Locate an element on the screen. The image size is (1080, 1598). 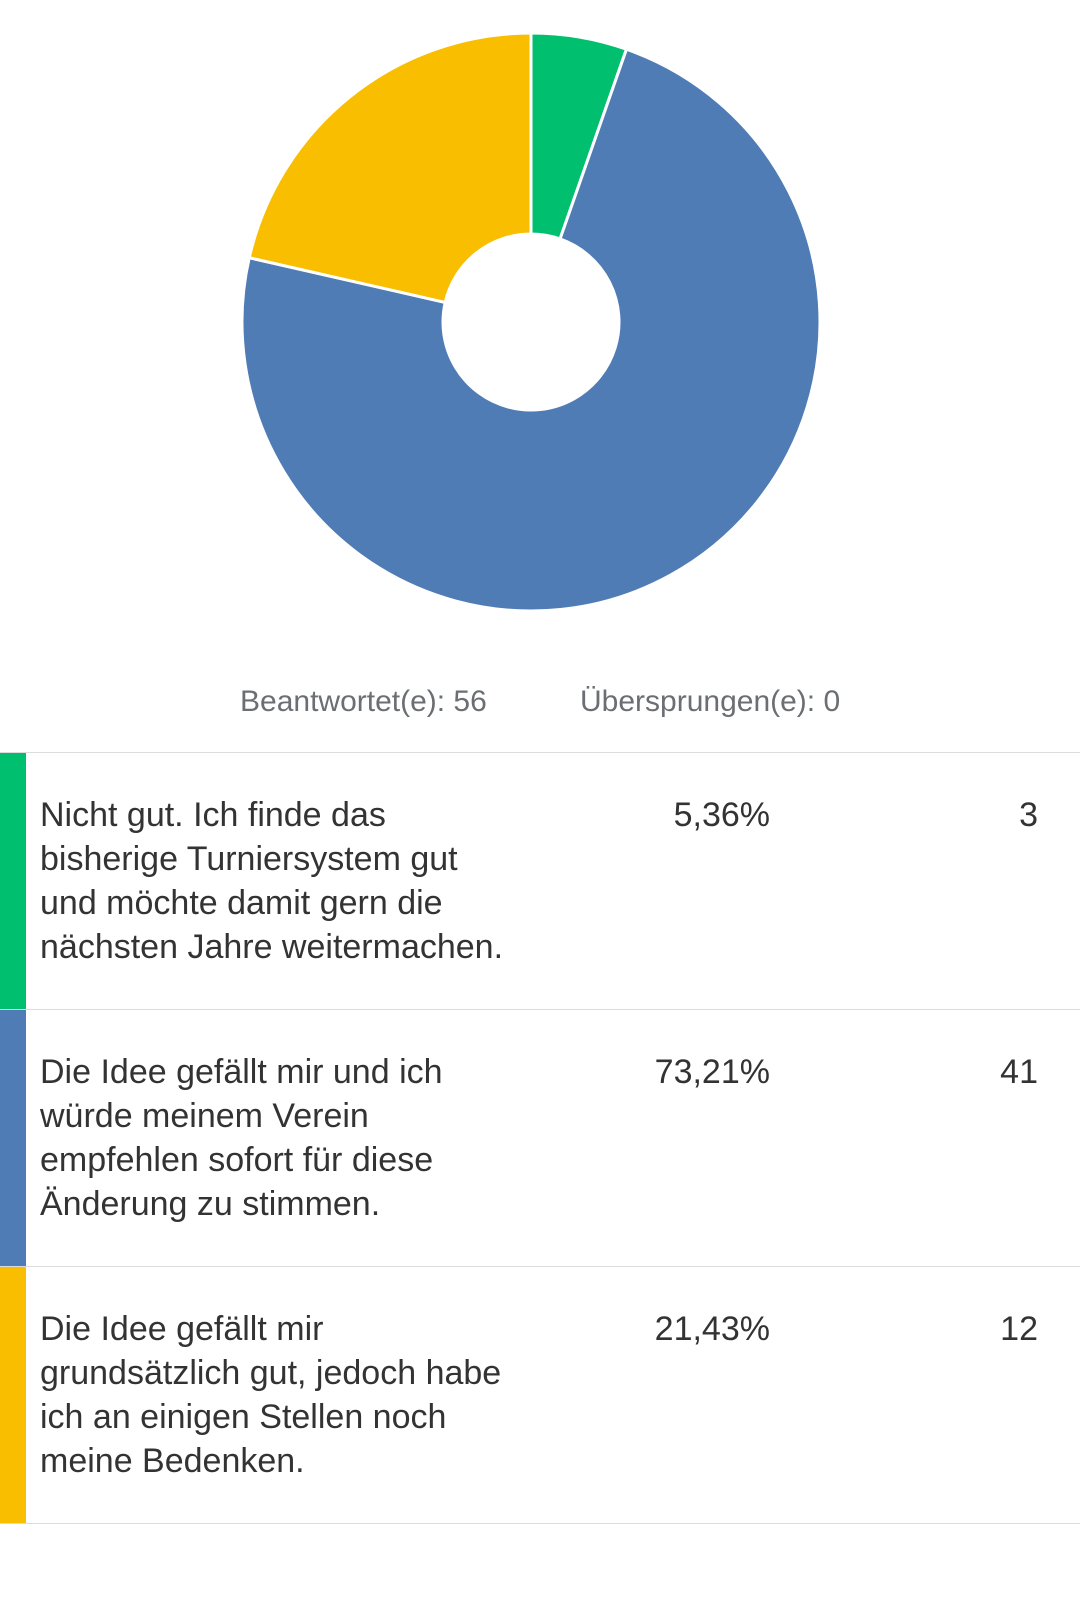
donut-slice is located at coordinates (390, 168).